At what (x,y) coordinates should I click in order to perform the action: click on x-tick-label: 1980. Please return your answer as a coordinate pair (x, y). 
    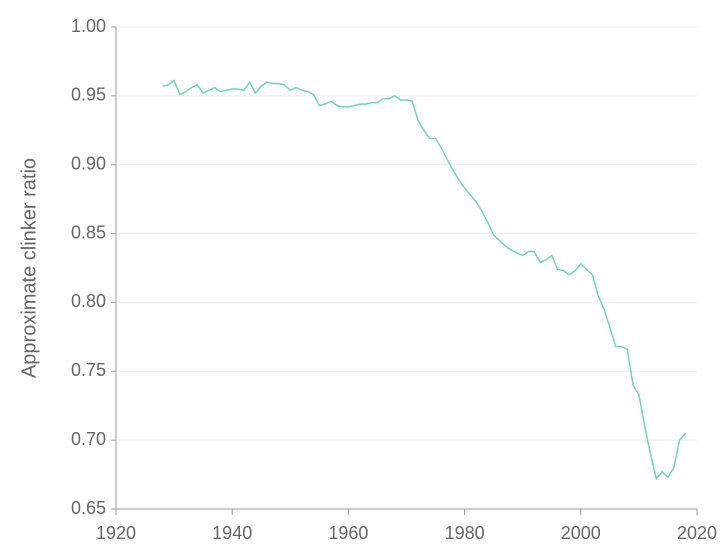
    Looking at the image, I should click on (465, 533).